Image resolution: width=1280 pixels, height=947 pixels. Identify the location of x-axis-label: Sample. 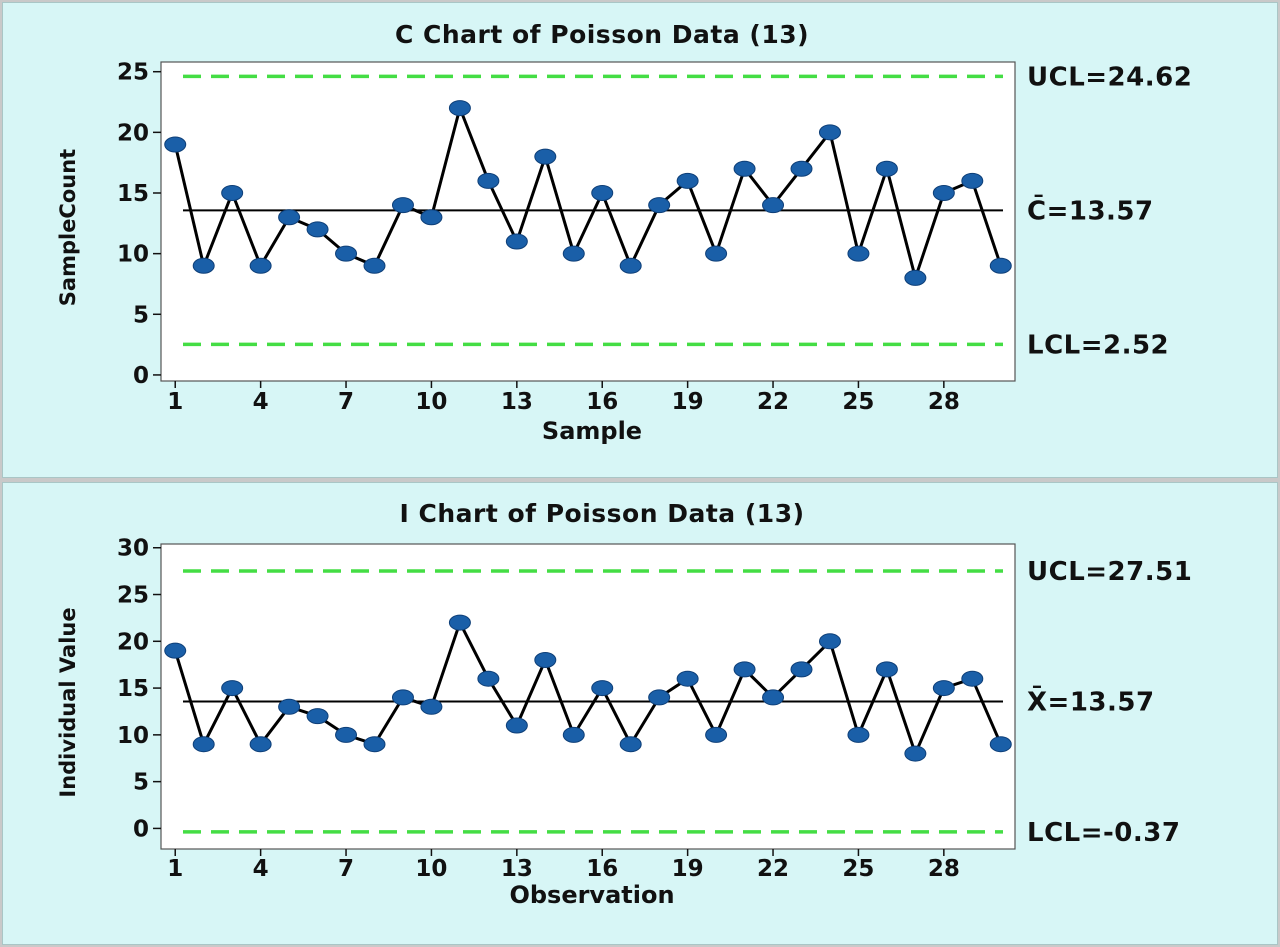
(592, 431).